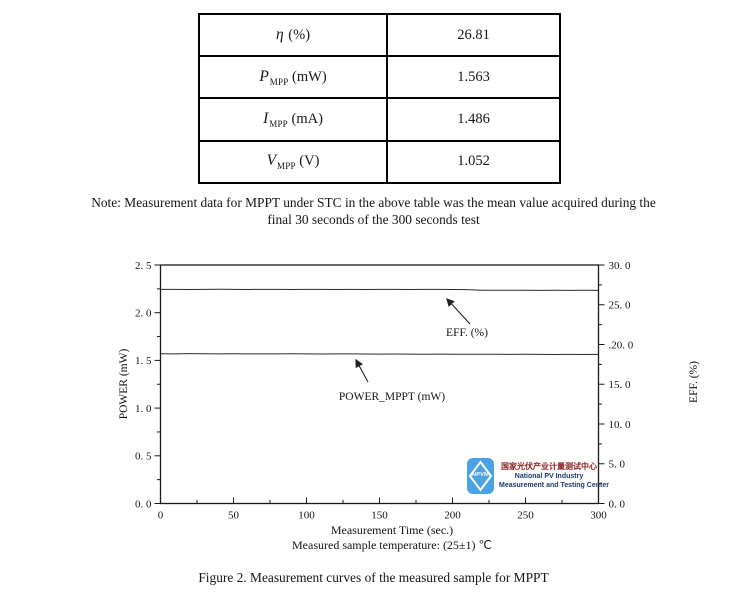  I want to click on left-tick-label: 0. 0, so click(143, 504).